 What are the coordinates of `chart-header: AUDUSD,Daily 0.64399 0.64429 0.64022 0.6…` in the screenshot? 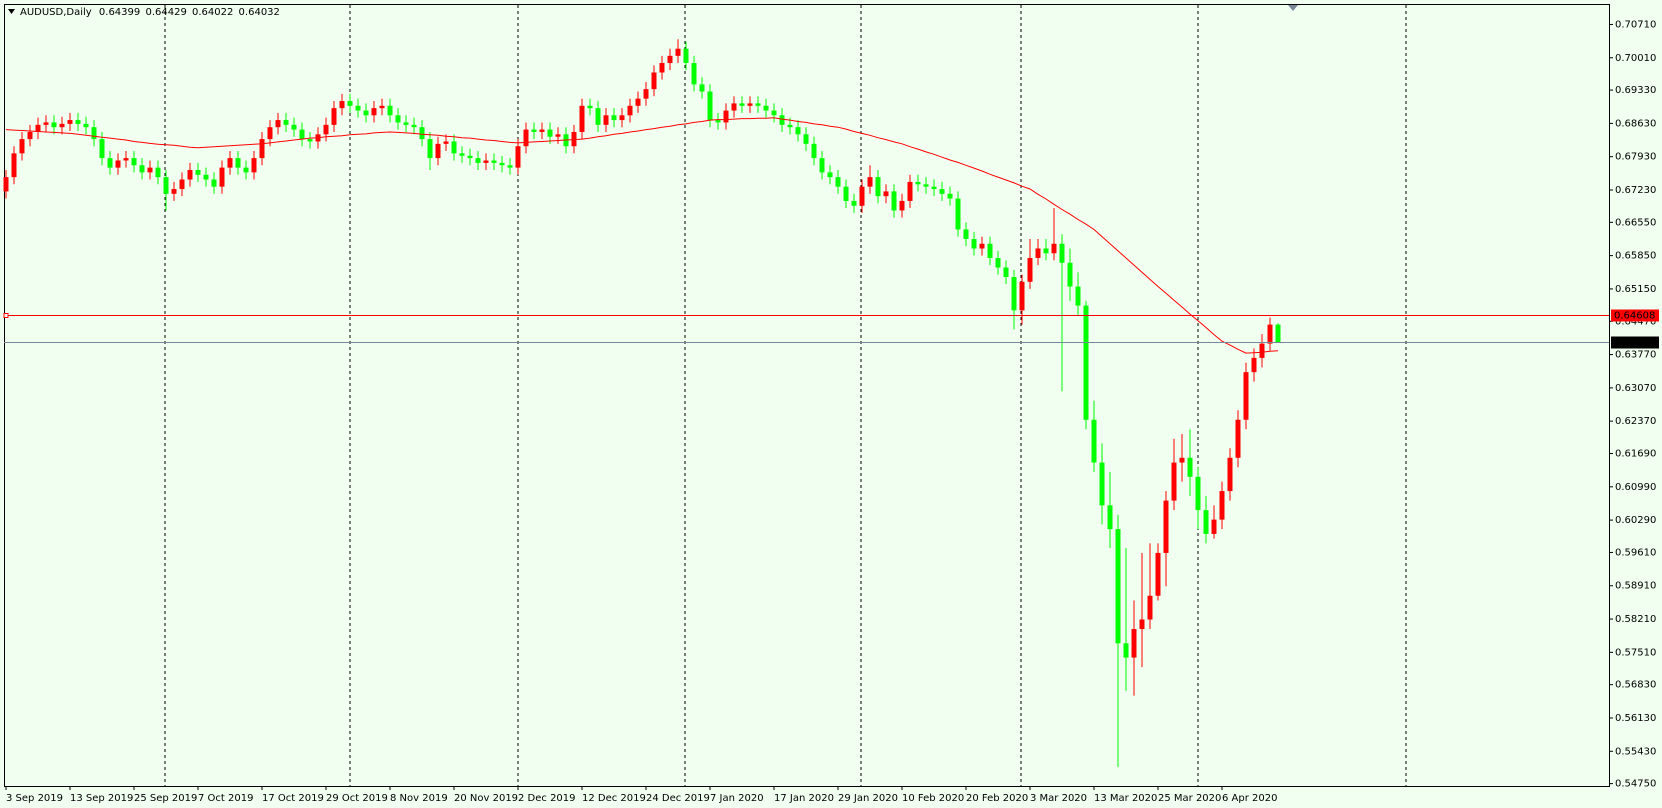 It's located at (150, 12).